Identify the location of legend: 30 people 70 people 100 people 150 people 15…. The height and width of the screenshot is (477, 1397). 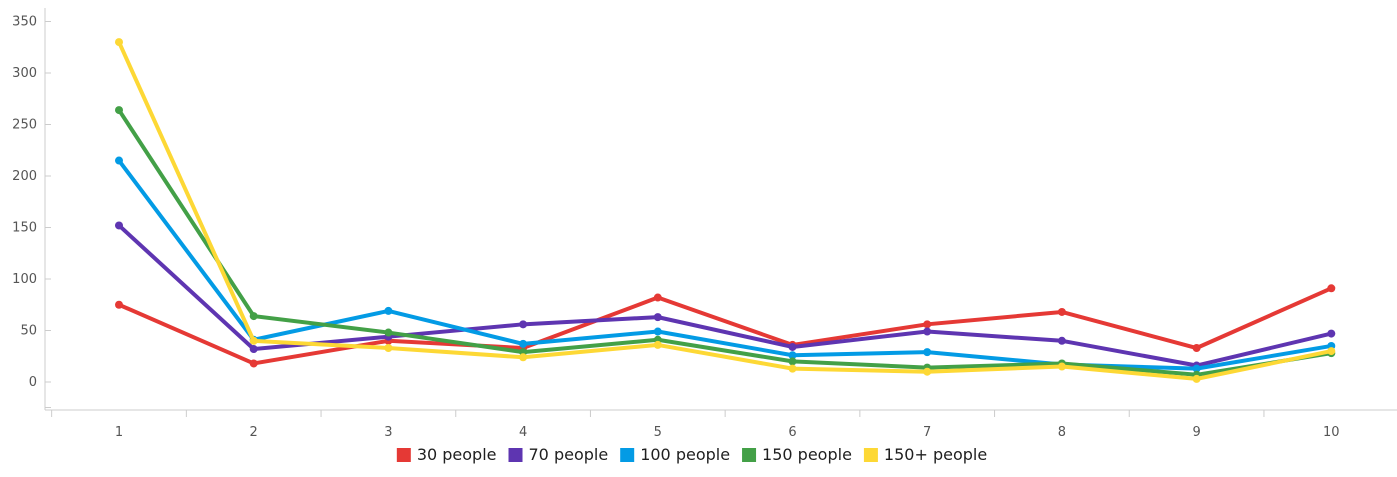
(691, 454).